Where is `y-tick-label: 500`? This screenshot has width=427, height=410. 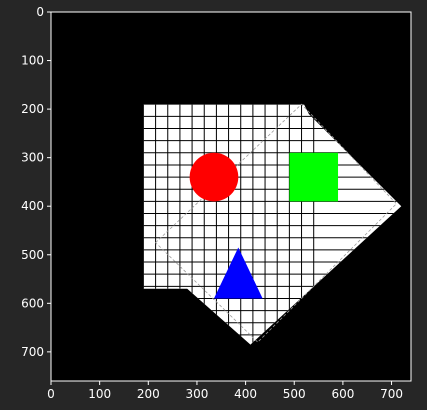 y-tick-label: 500 is located at coordinates (32, 255).